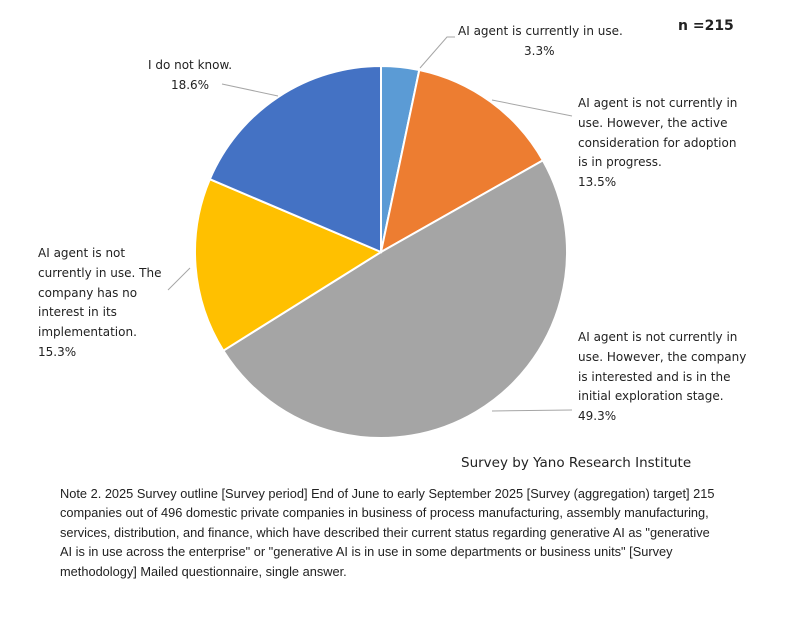  What do you see at coordinates (540, 41) in the screenshot?
I see `slice-label-0: AI agent is currently in use. 3.3%` at bounding box center [540, 41].